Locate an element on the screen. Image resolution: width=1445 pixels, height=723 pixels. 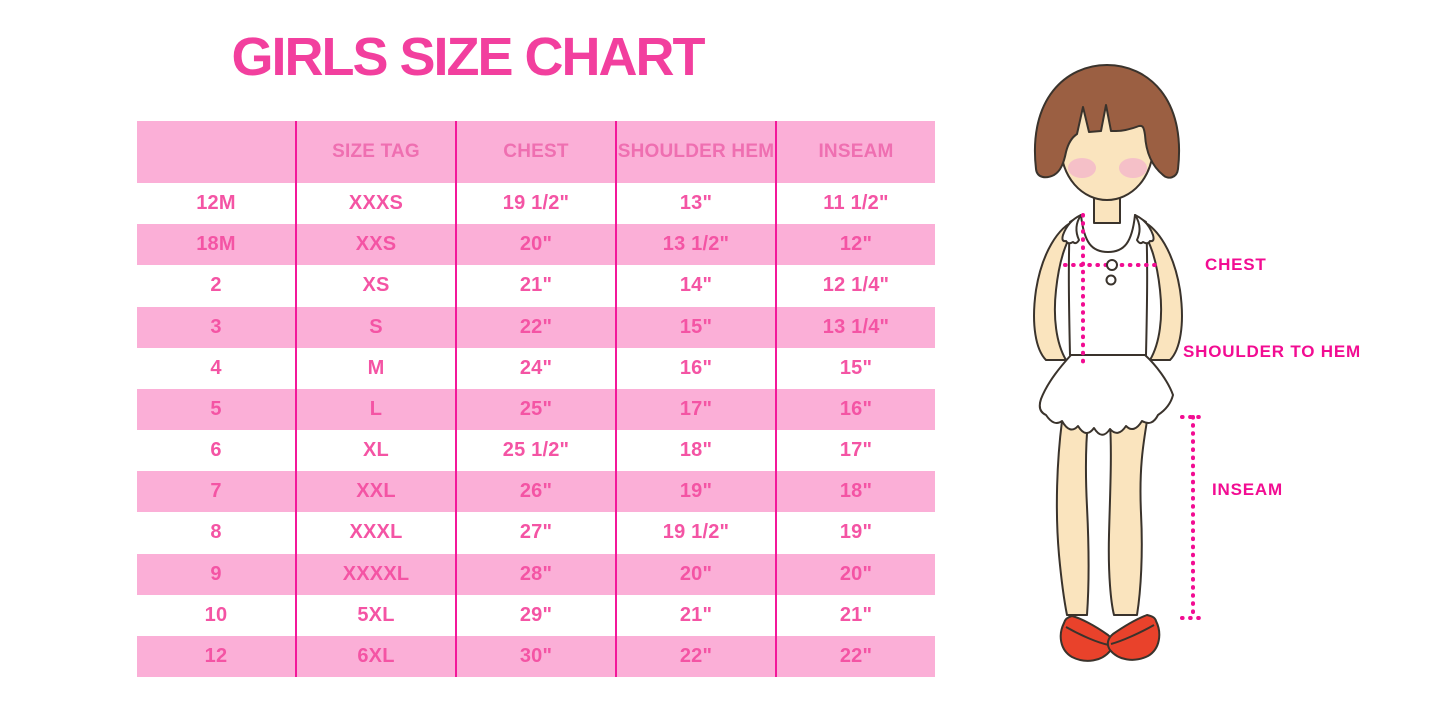
table-cell: 30" is located at coordinates (537, 656).